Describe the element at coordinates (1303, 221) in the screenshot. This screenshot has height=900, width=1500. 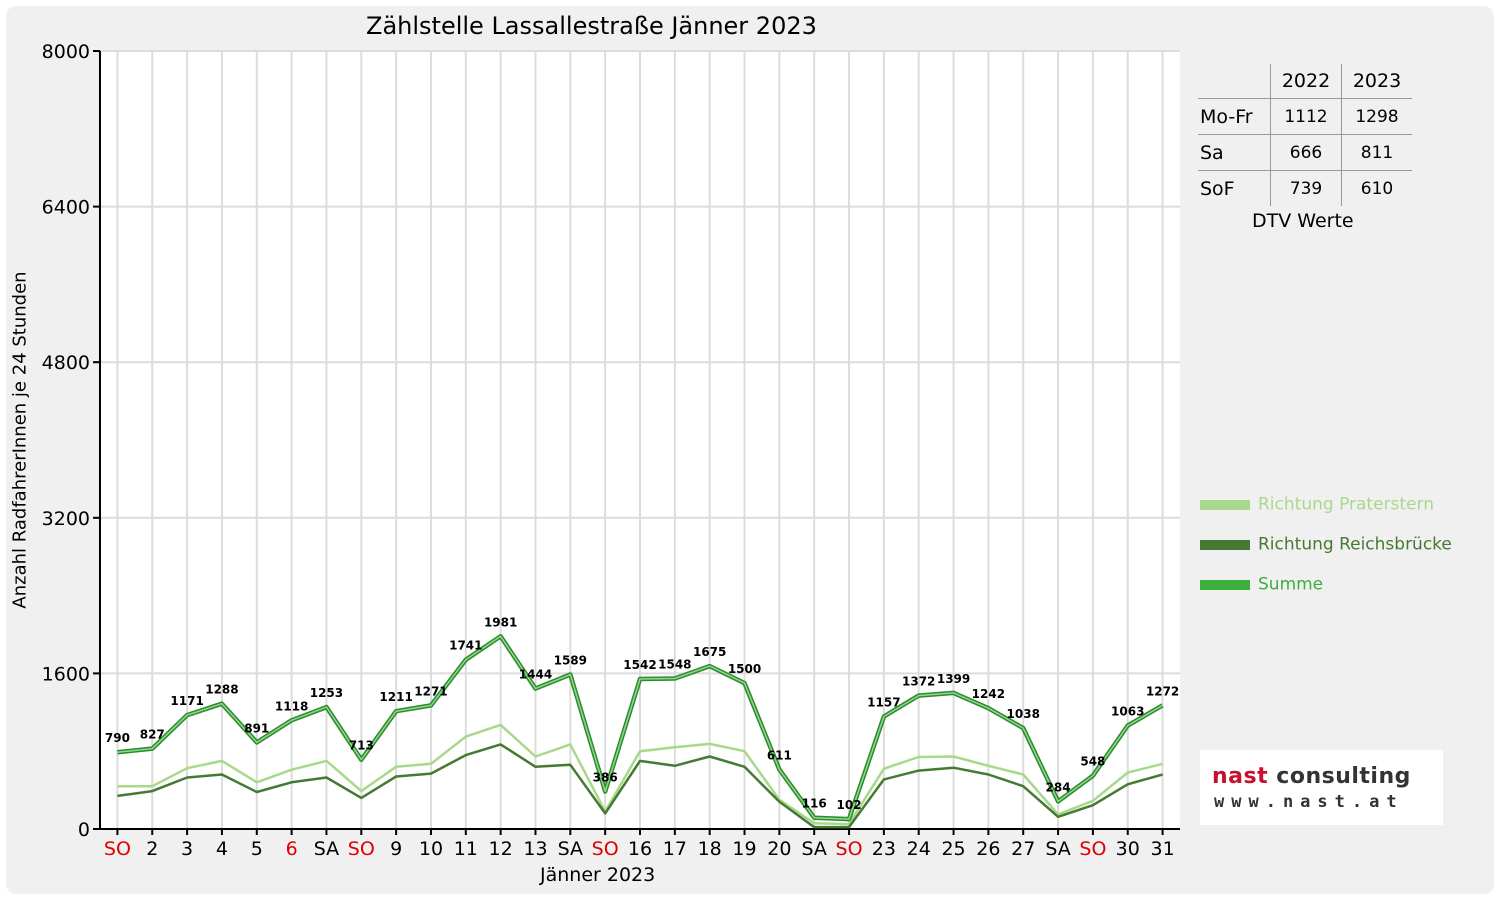
I see `dtv-caption: DTV Werte` at that location.